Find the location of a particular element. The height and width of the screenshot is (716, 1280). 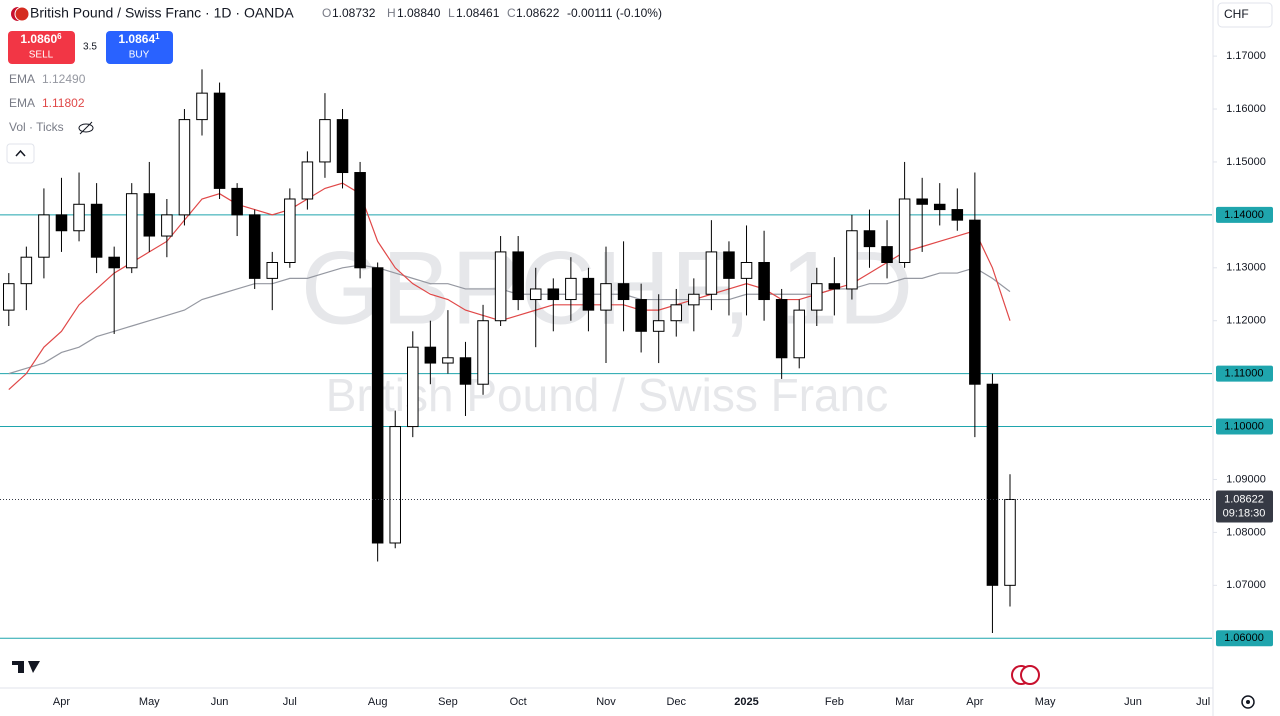

x-tick-label: Feb is located at coordinates (834, 702).